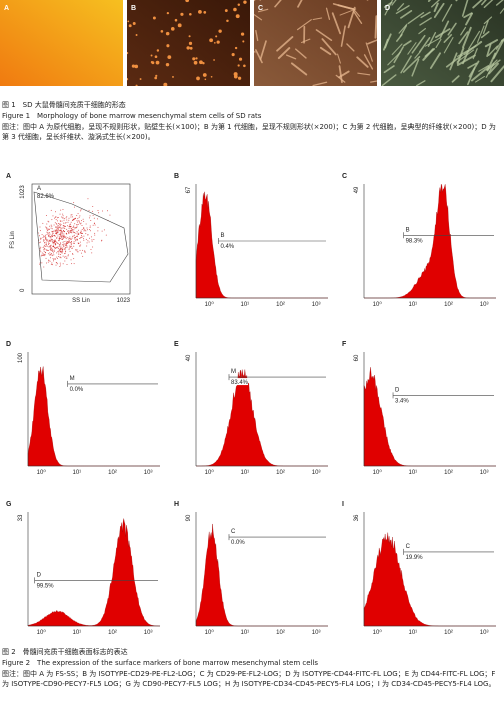 This screenshot has width=504, height=717. I want to click on flow-plot: H 90 10⁰ 10¹ 10² 10³ C 0.0%, so click(251, 568).